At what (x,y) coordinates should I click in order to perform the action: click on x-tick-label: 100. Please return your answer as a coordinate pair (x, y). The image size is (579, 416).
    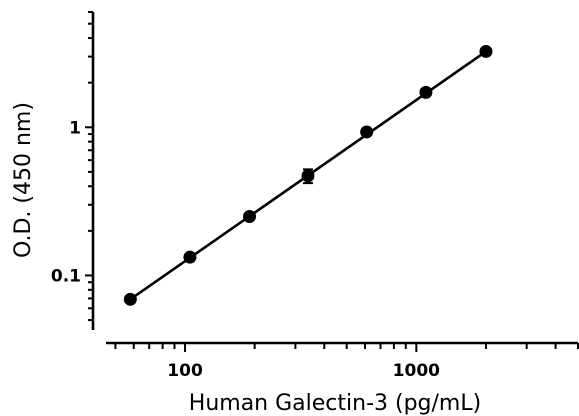
    Looking at the image, I should click on (185, 371).